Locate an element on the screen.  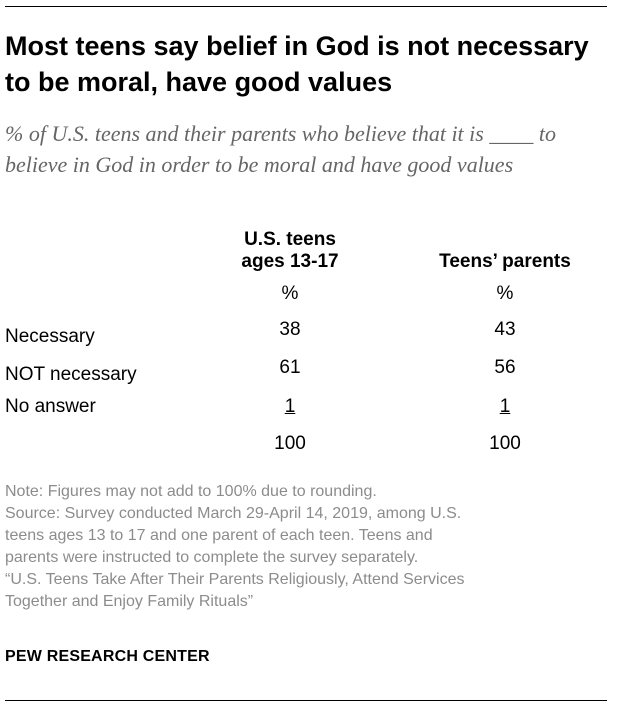
value-parents-necessary: 43 is located at coordinates (505, 329).